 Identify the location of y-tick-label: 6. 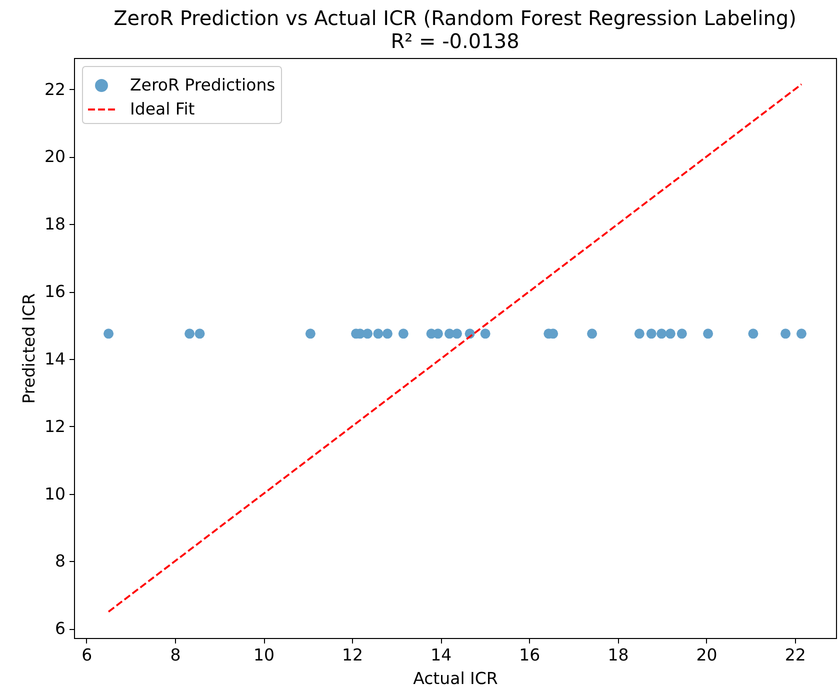
(60, 628).